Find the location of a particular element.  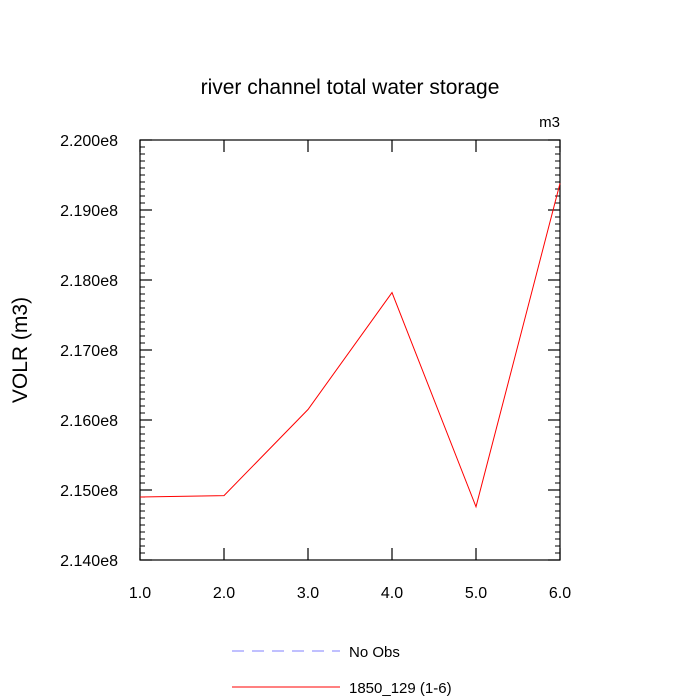

y-tick-label: 2.160e8 is located at coordinates (89, 421).